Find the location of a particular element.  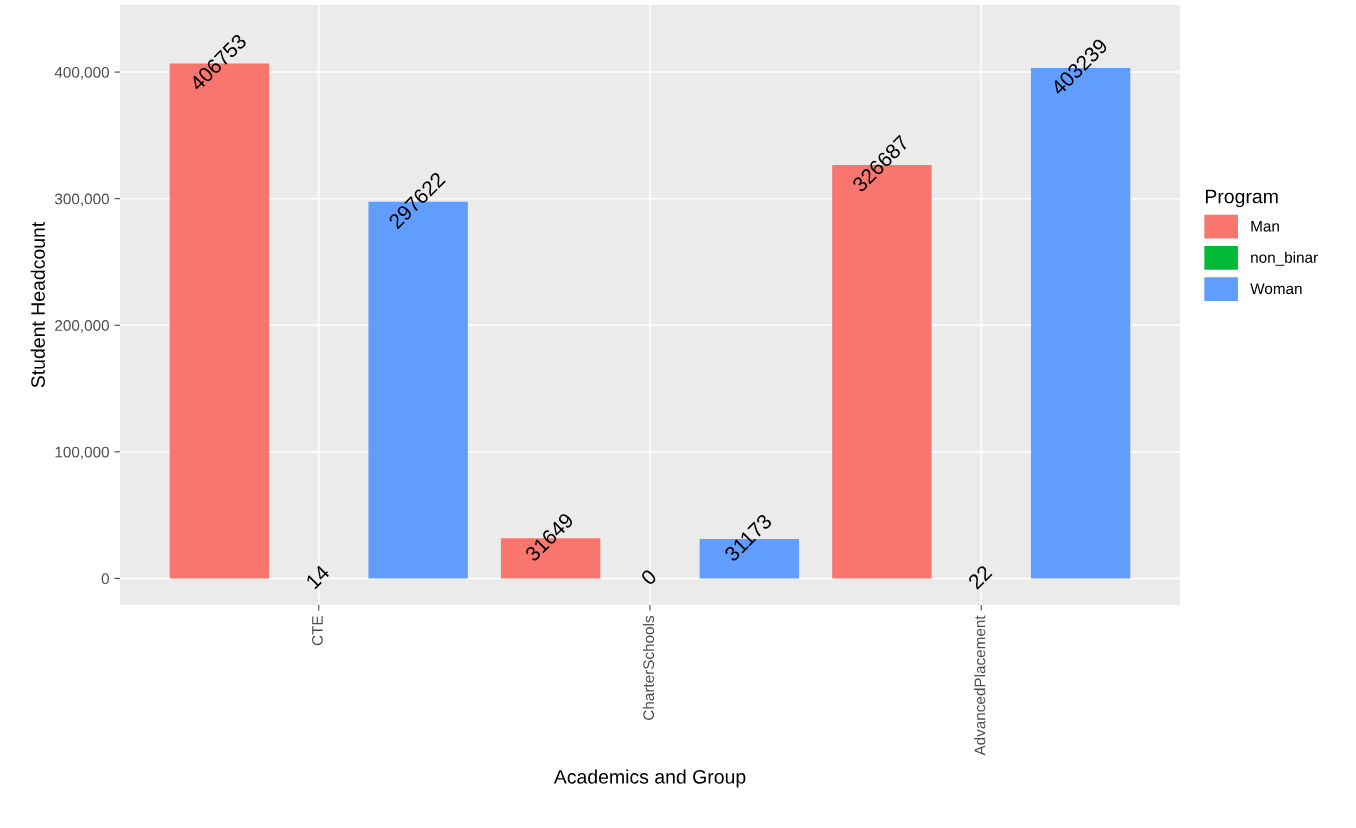

legend-label: Woman is located at coordinates (1276, 289).